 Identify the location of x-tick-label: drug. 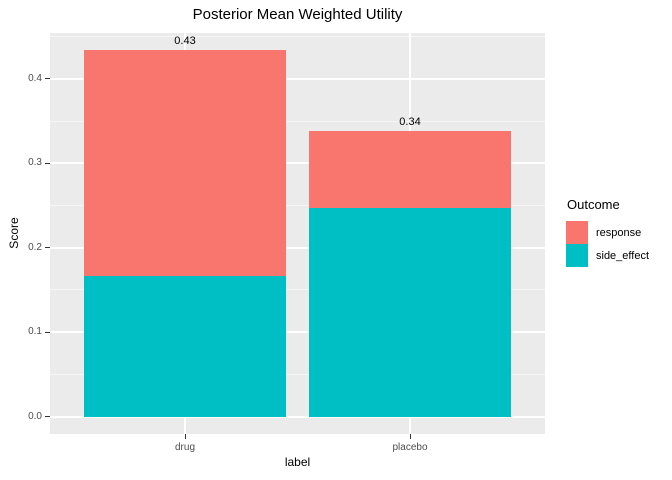
(184, 447).